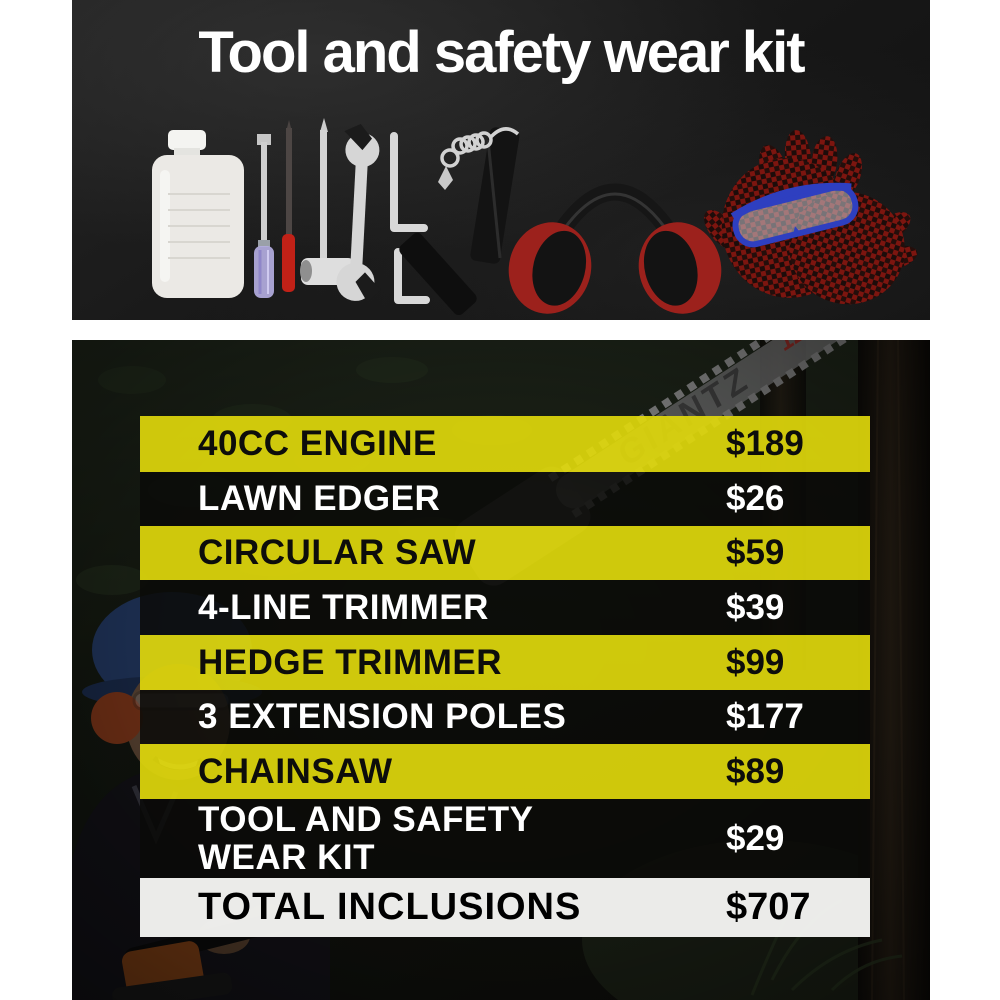 This screenshot has height=1000, width=1000. I want to click on item-price: $189, so click(765, 443).